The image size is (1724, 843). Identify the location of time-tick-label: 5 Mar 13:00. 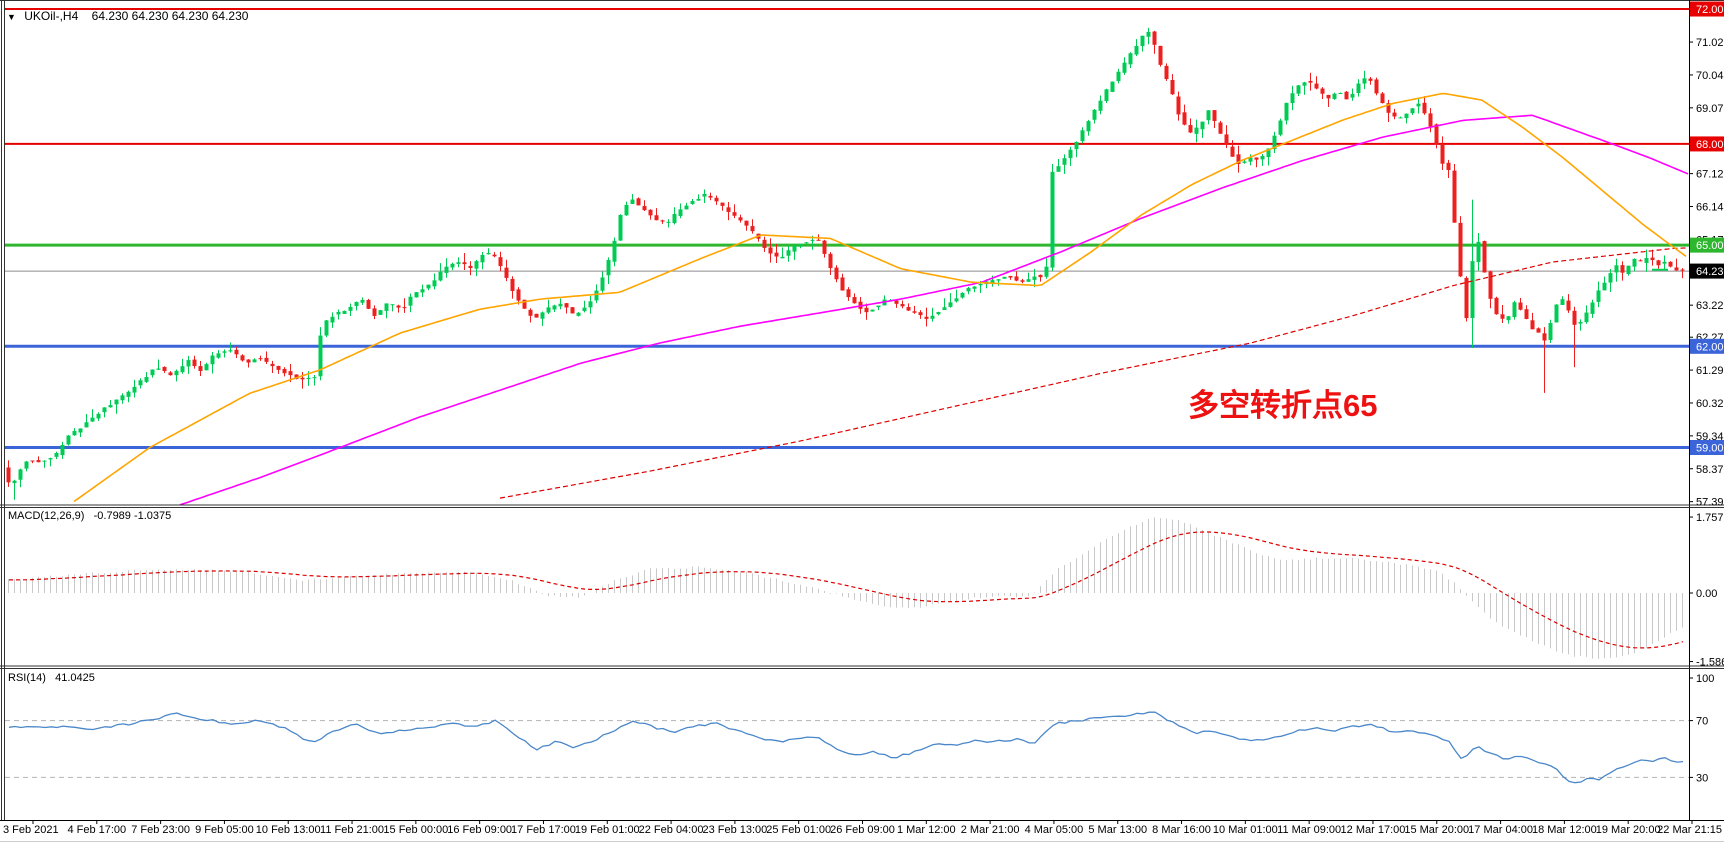
(1117, 830).